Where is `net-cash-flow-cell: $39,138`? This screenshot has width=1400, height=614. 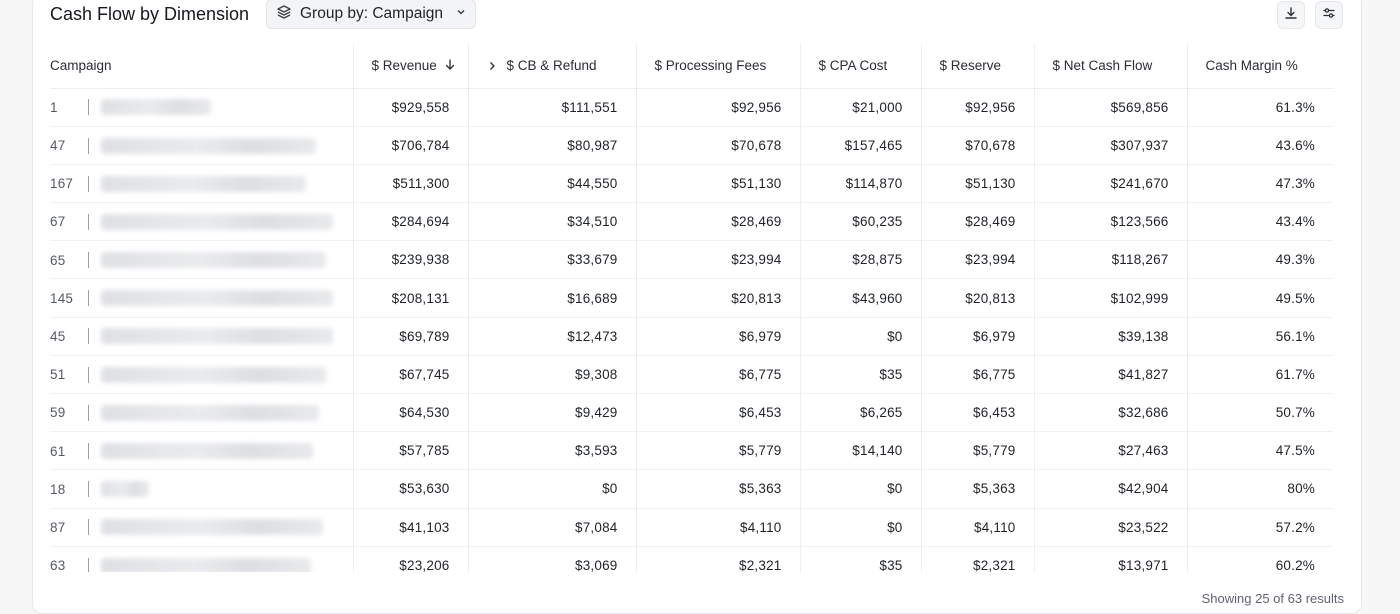 net-cash-flow-cell: $39,138 is located at coordinates (1110, 336).